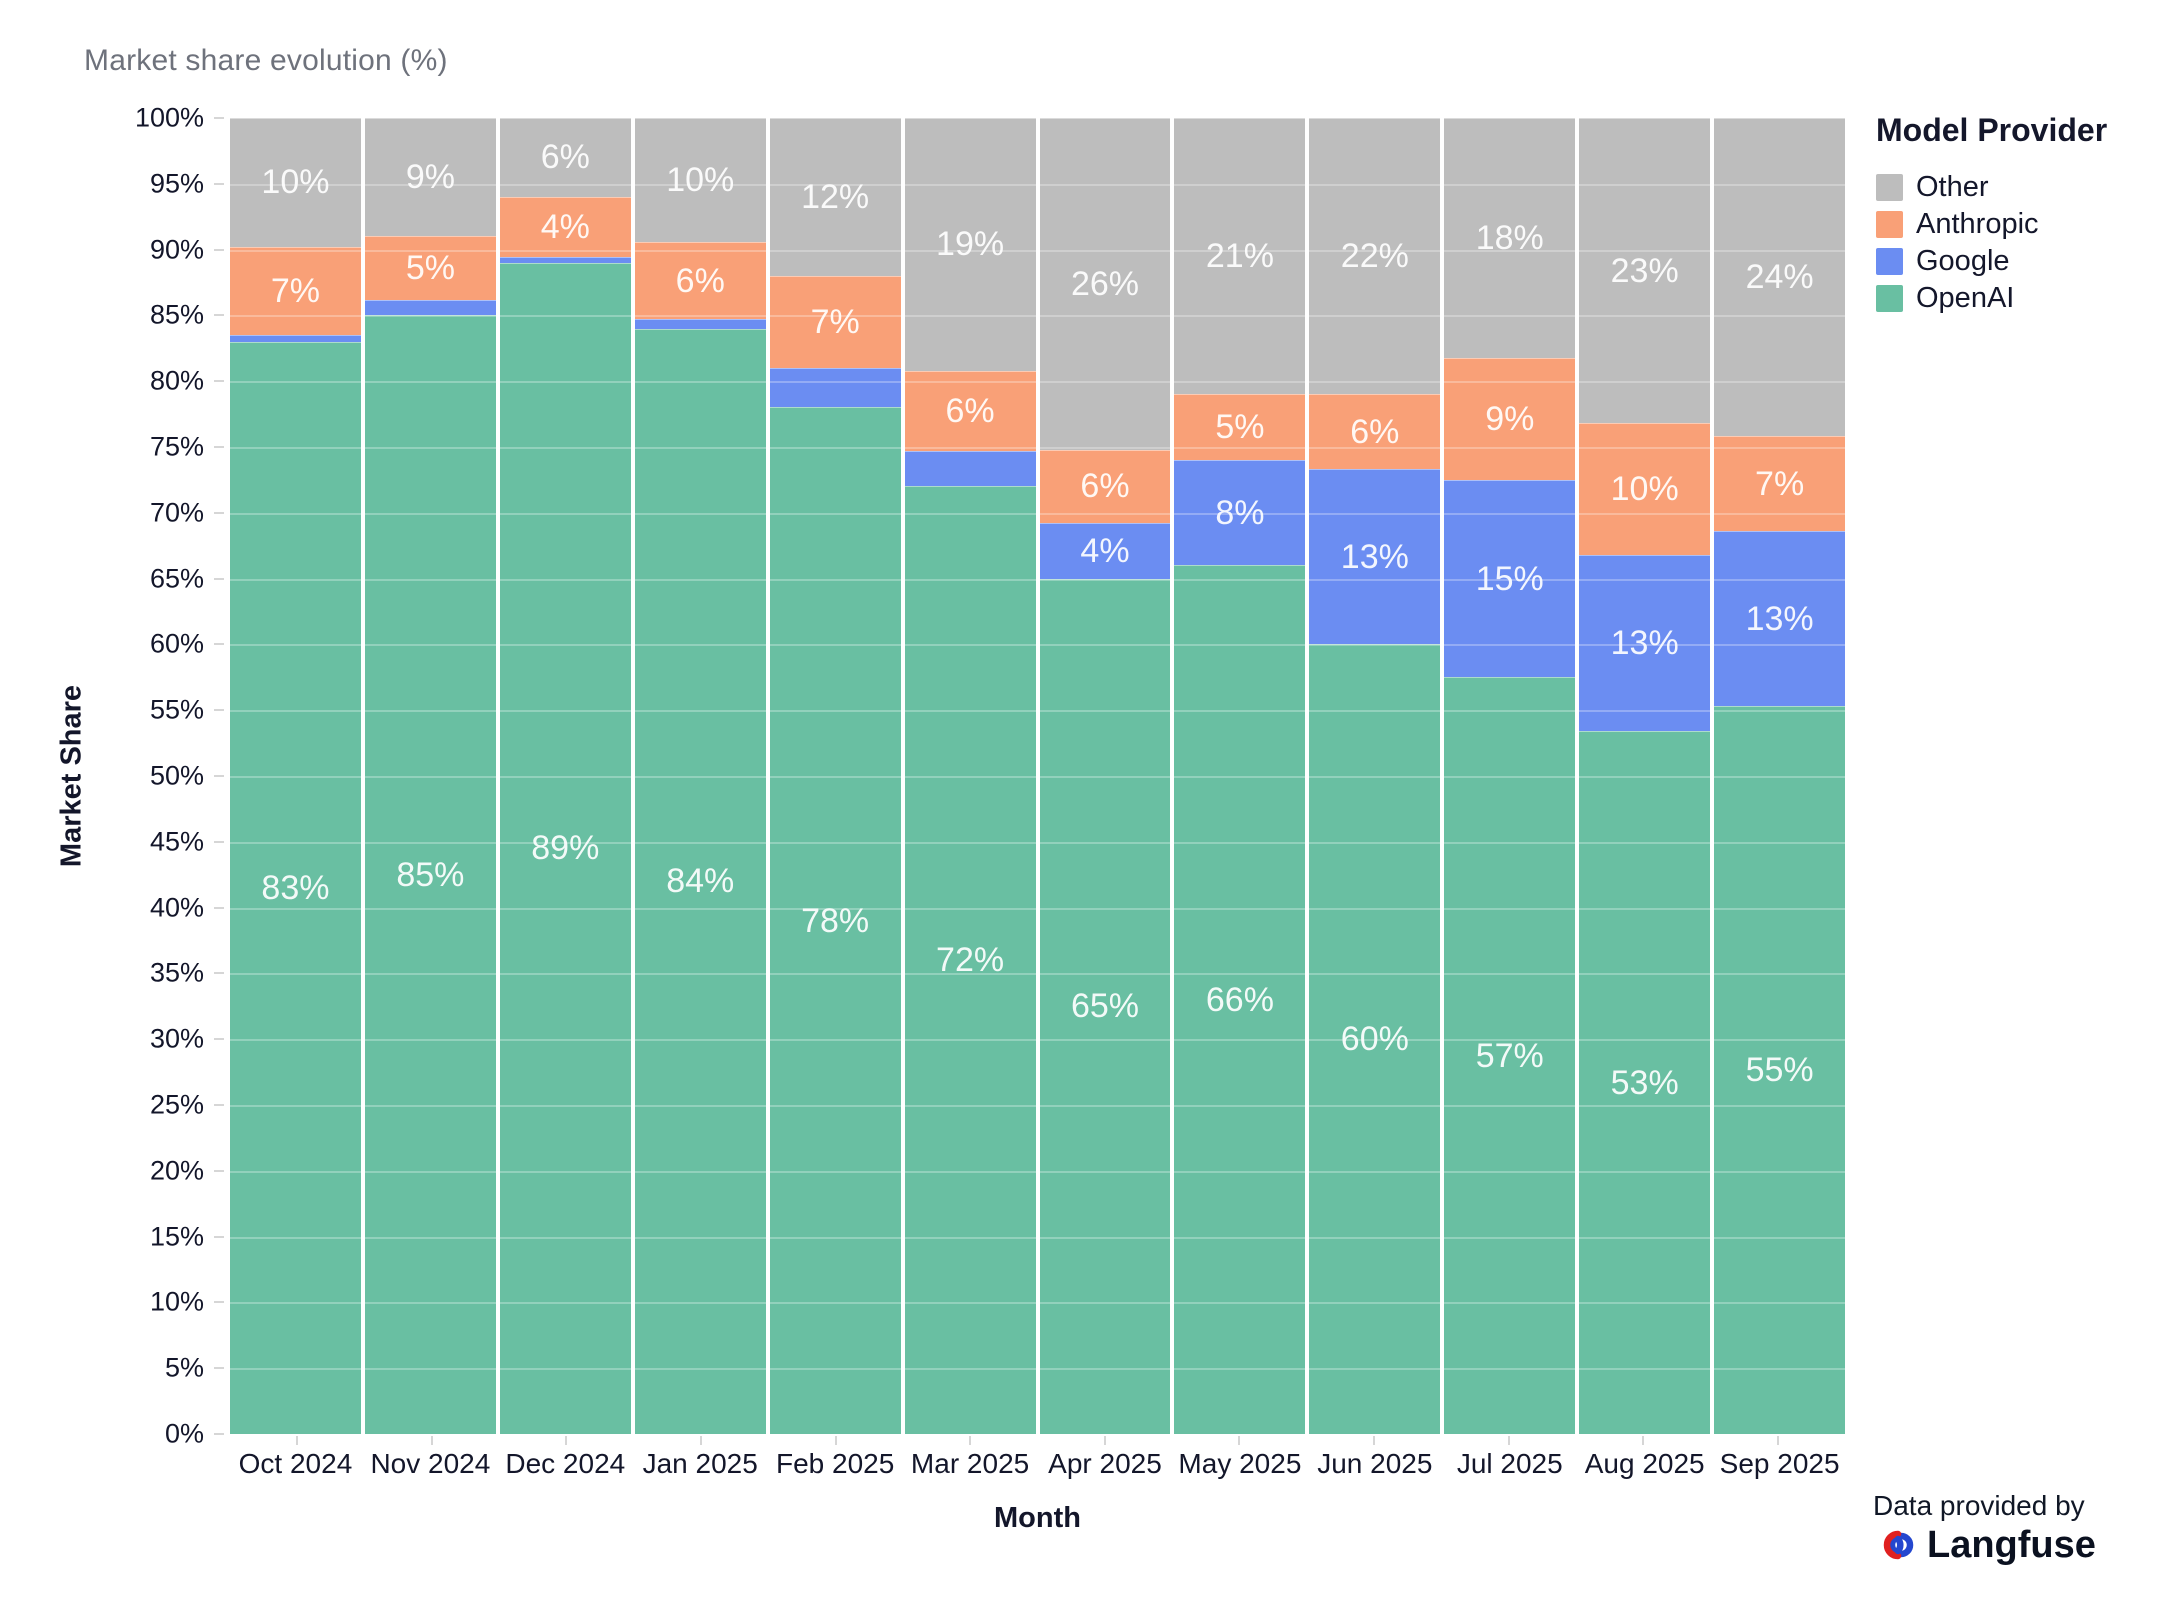  I want to click on bar-segment-openai-1: 83%, so click(295, 887).